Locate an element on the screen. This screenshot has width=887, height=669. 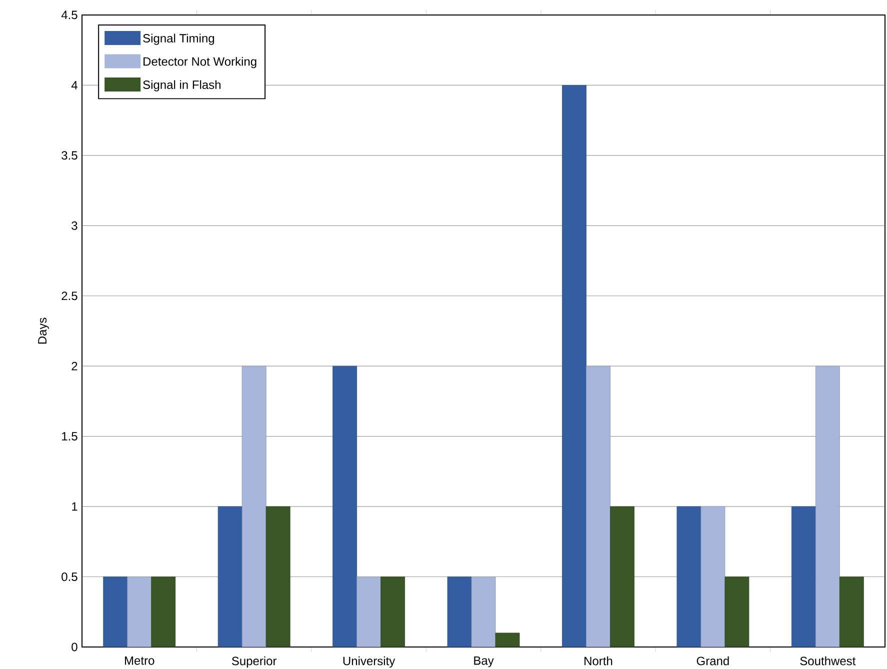
y-tick-label: 4.5 is located at coordinates (69, 15).